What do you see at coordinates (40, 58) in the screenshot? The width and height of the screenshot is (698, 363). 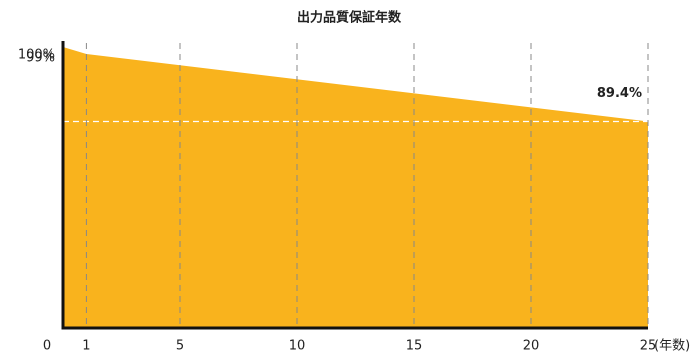 I see `y-tick-label: 99%` at bounding box center [40, 58].